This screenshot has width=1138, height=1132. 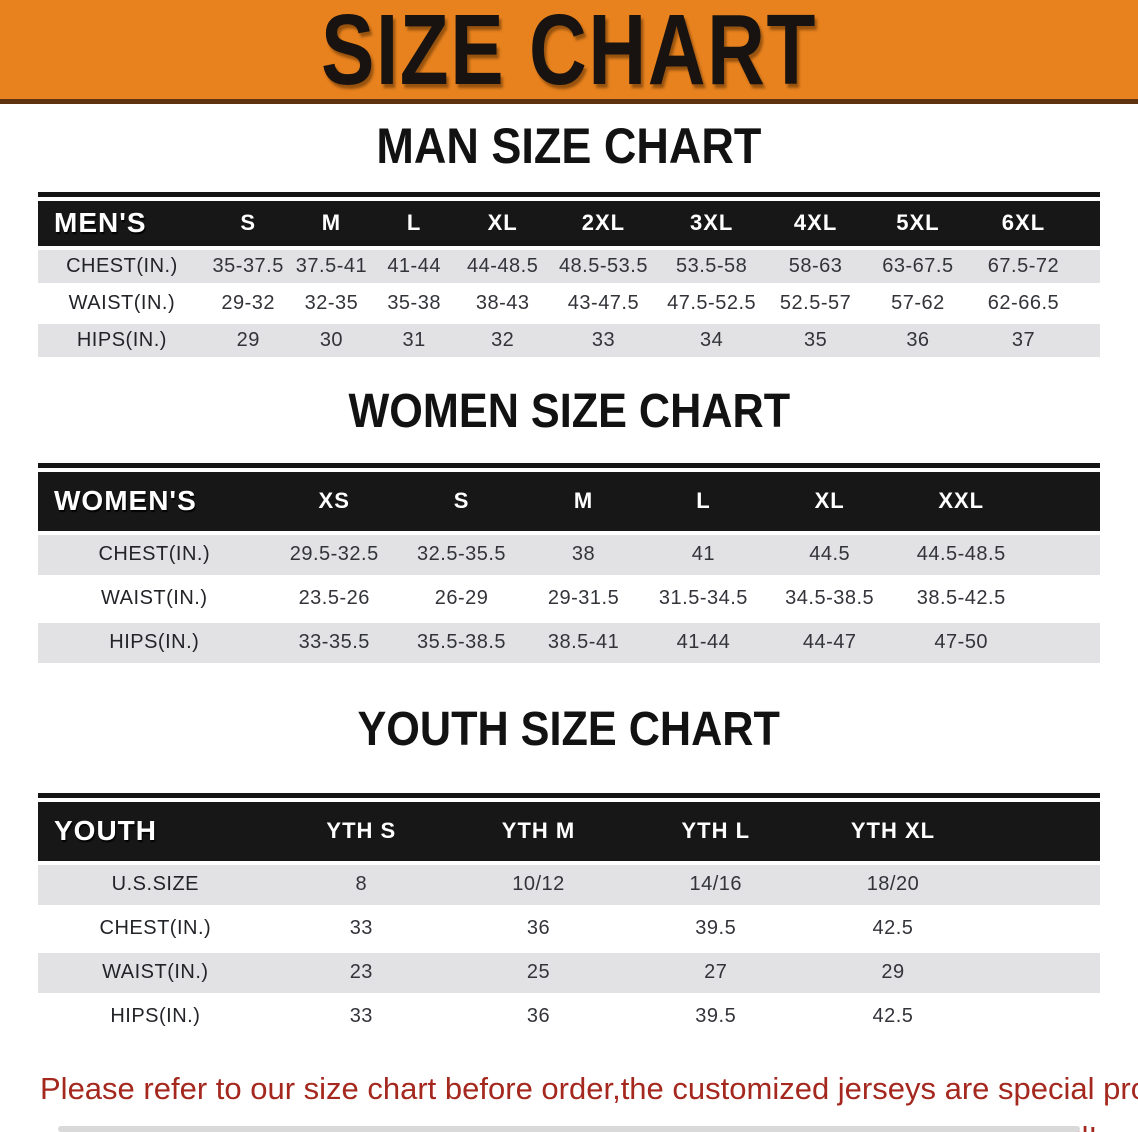 What do you see at coordinates (538, 831) in the screenshot?
I see `column-header: YTH M` at bounding box center [538, 831].